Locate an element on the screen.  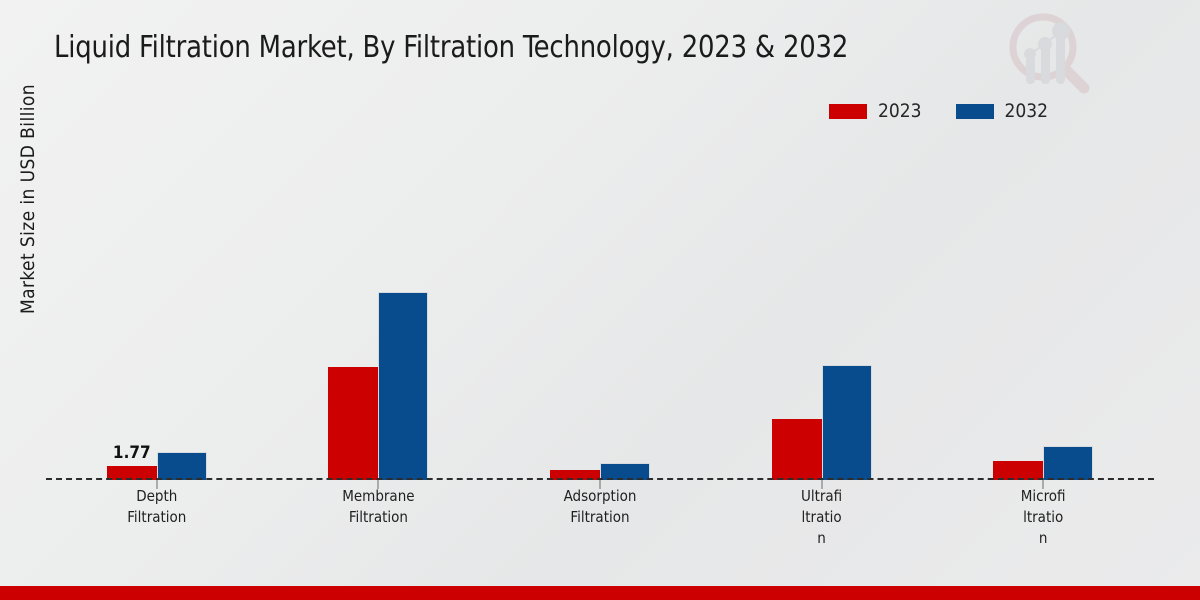
bar-2032-ultrafiltration is located at coordinates (846, 422).